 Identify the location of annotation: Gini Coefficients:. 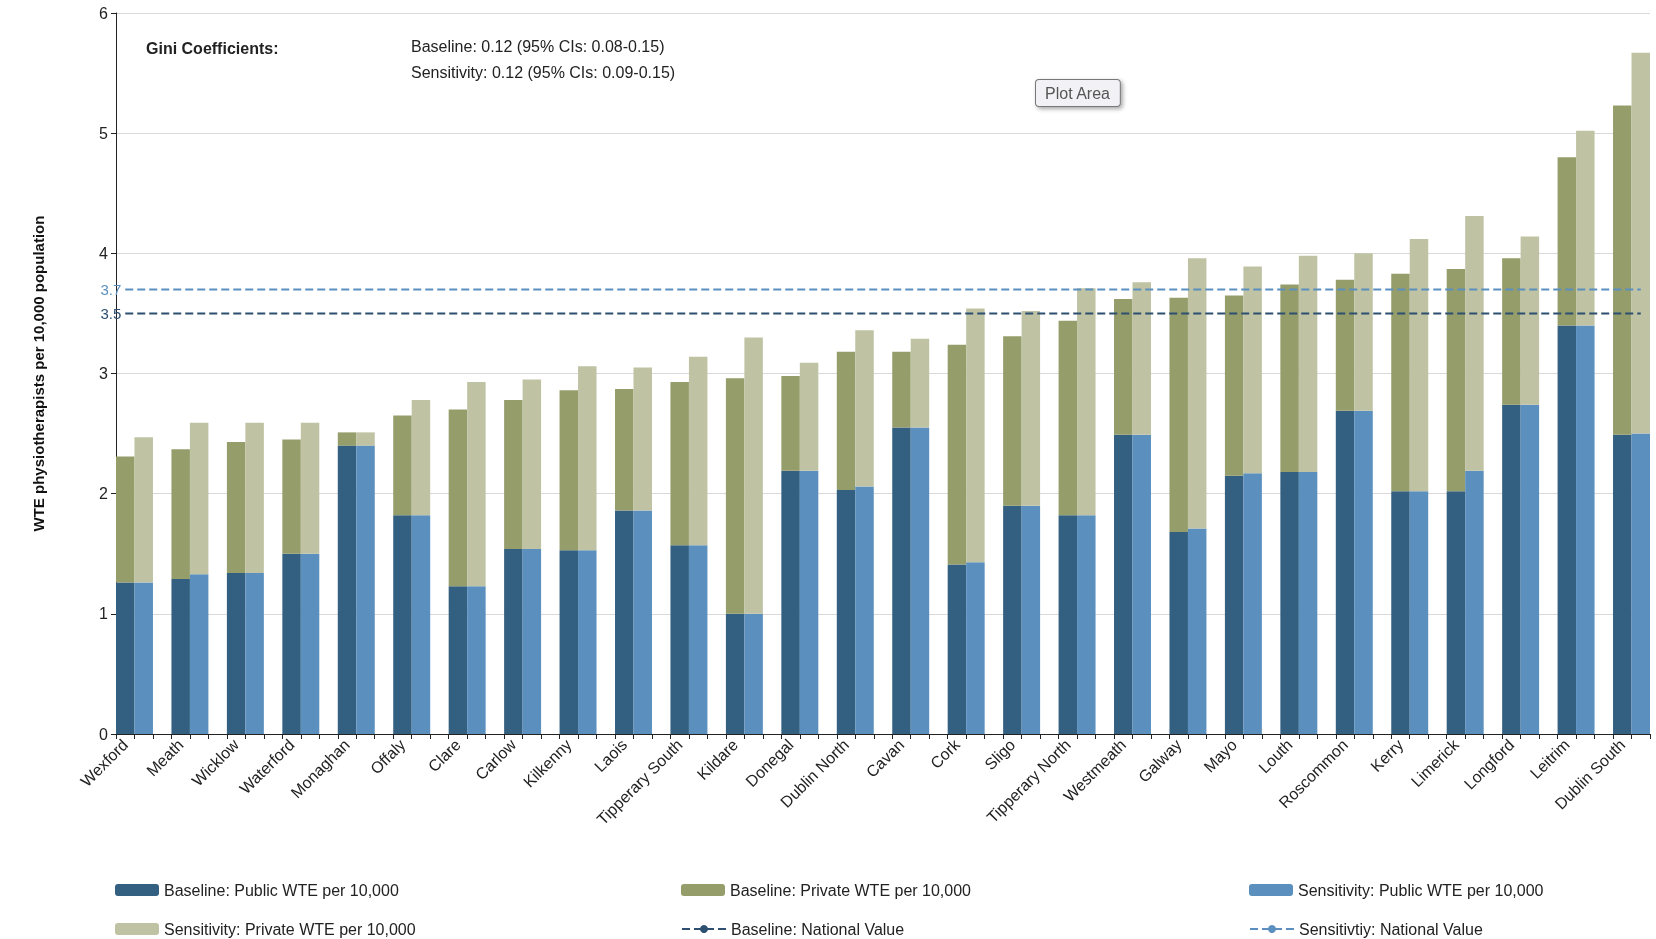
(212, 48).